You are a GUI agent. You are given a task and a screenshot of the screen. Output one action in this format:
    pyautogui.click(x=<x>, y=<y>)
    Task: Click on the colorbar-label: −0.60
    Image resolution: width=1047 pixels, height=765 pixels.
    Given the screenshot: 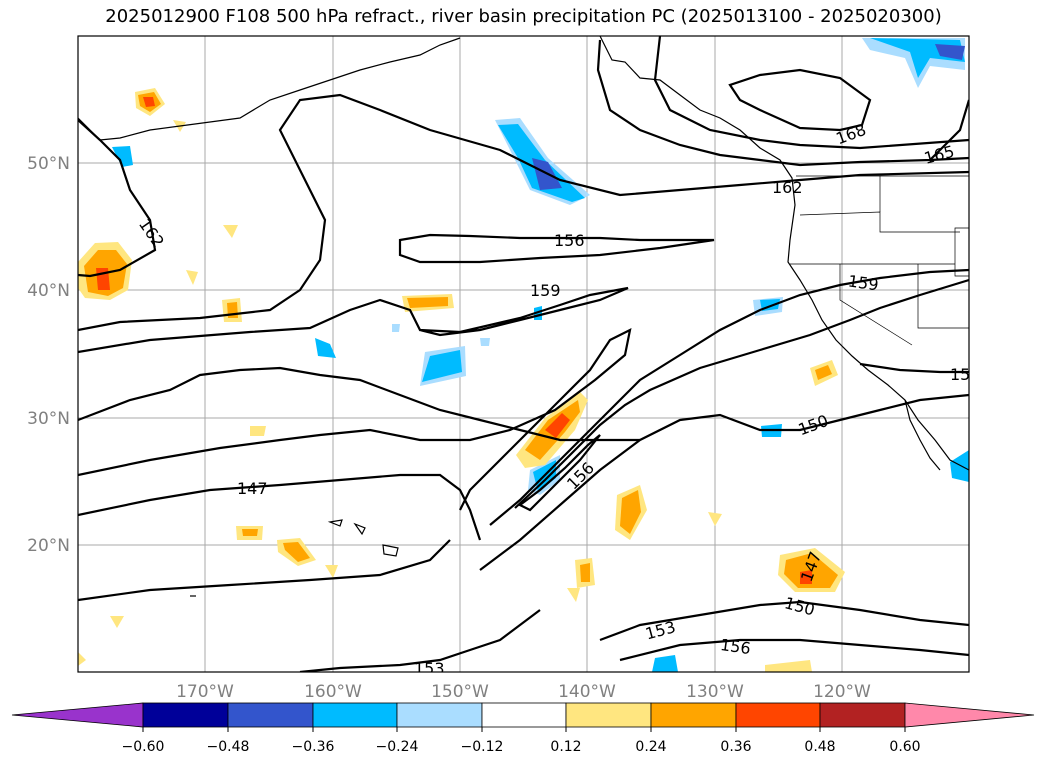 What is the action you would take?
    pyautogui.click(x=143, y=747)
    